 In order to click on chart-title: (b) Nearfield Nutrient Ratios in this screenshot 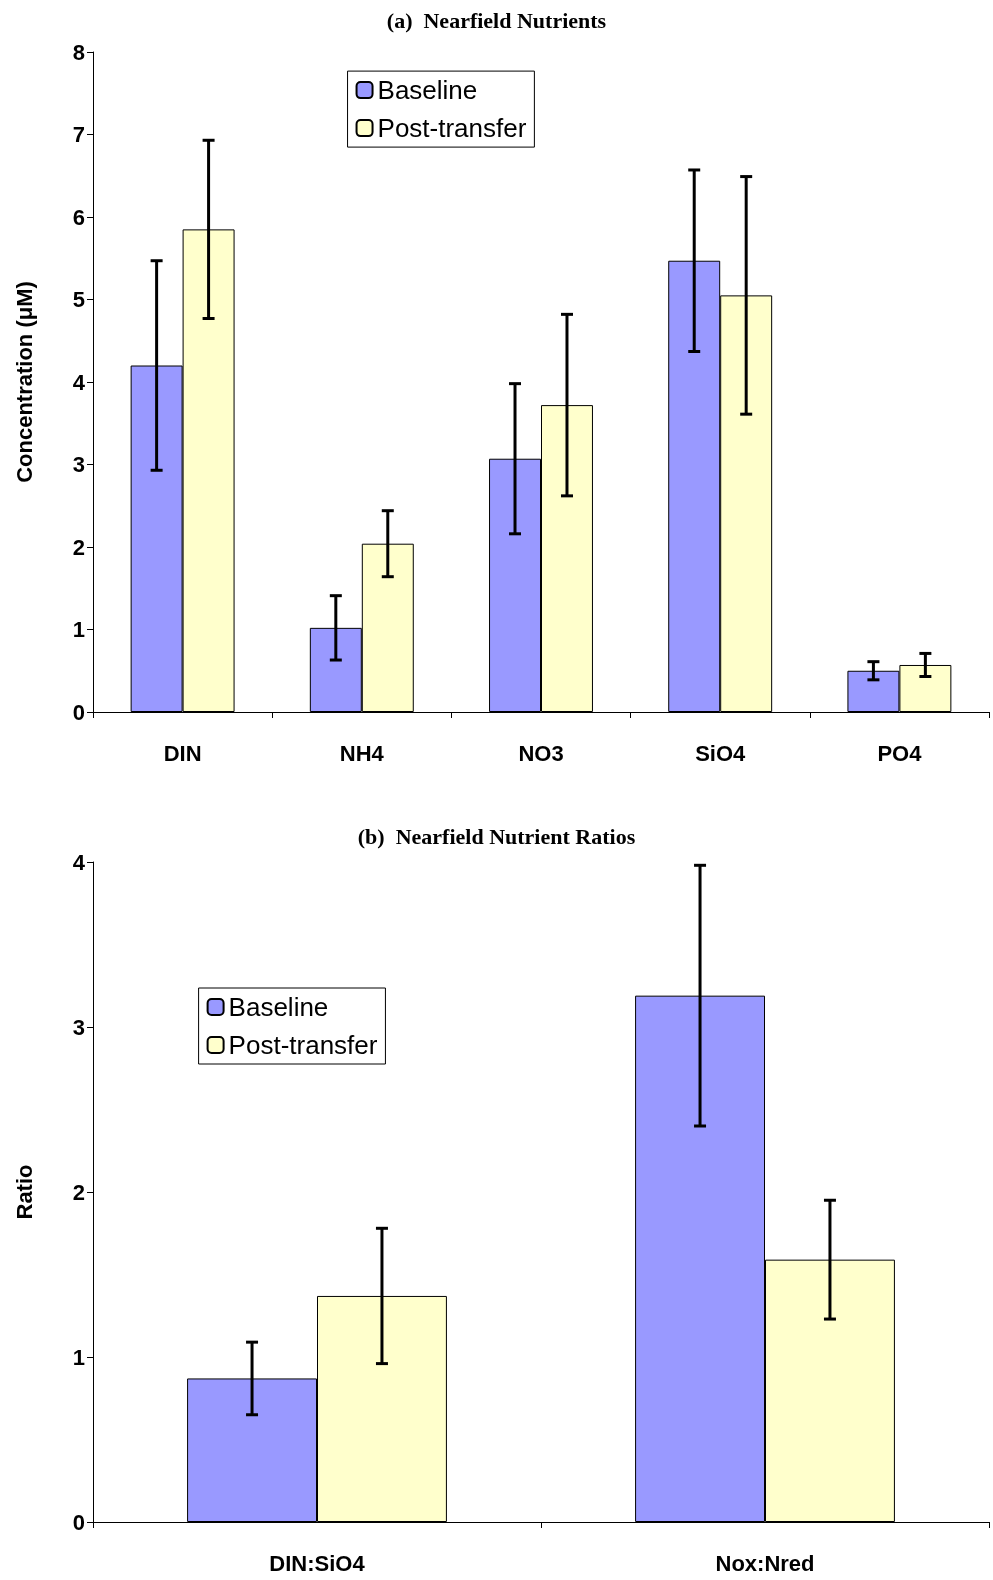, I will do `click(496, 836)`.